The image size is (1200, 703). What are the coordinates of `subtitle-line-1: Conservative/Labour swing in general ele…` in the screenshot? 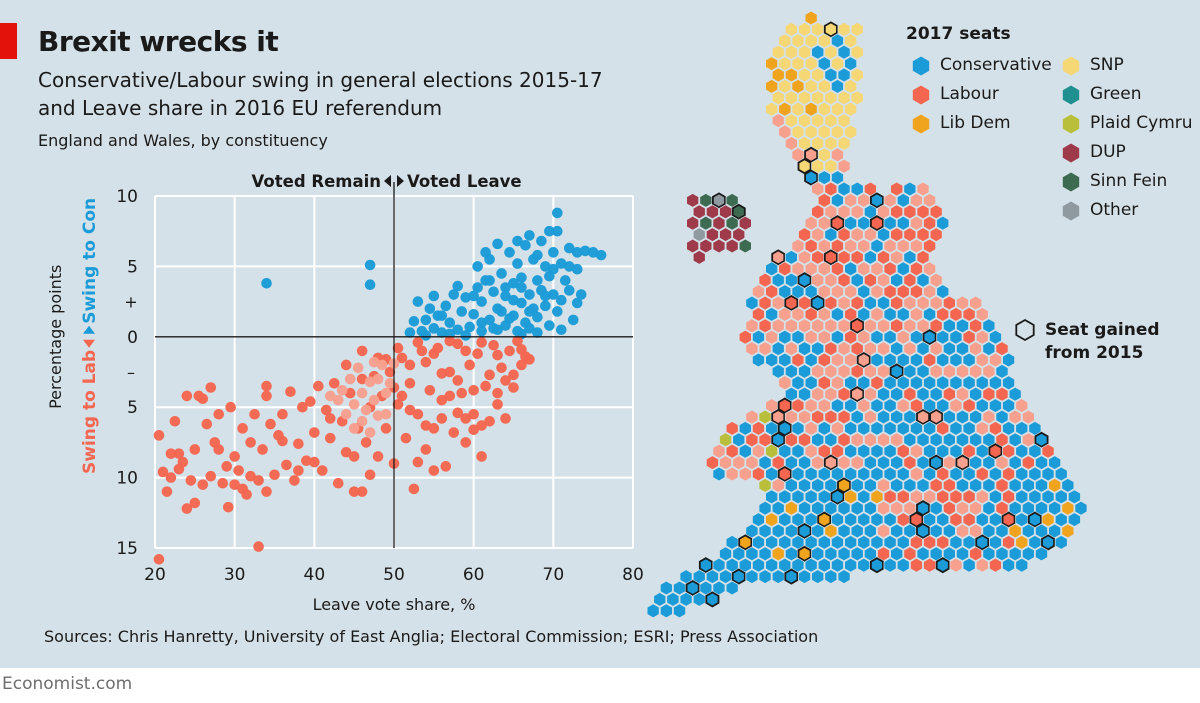 It's located at (320, 80).